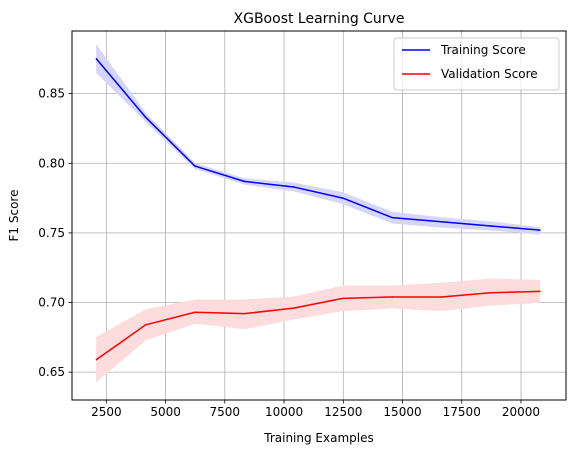  I want to click on y-tick-label: 0.80, so click(51, 163).